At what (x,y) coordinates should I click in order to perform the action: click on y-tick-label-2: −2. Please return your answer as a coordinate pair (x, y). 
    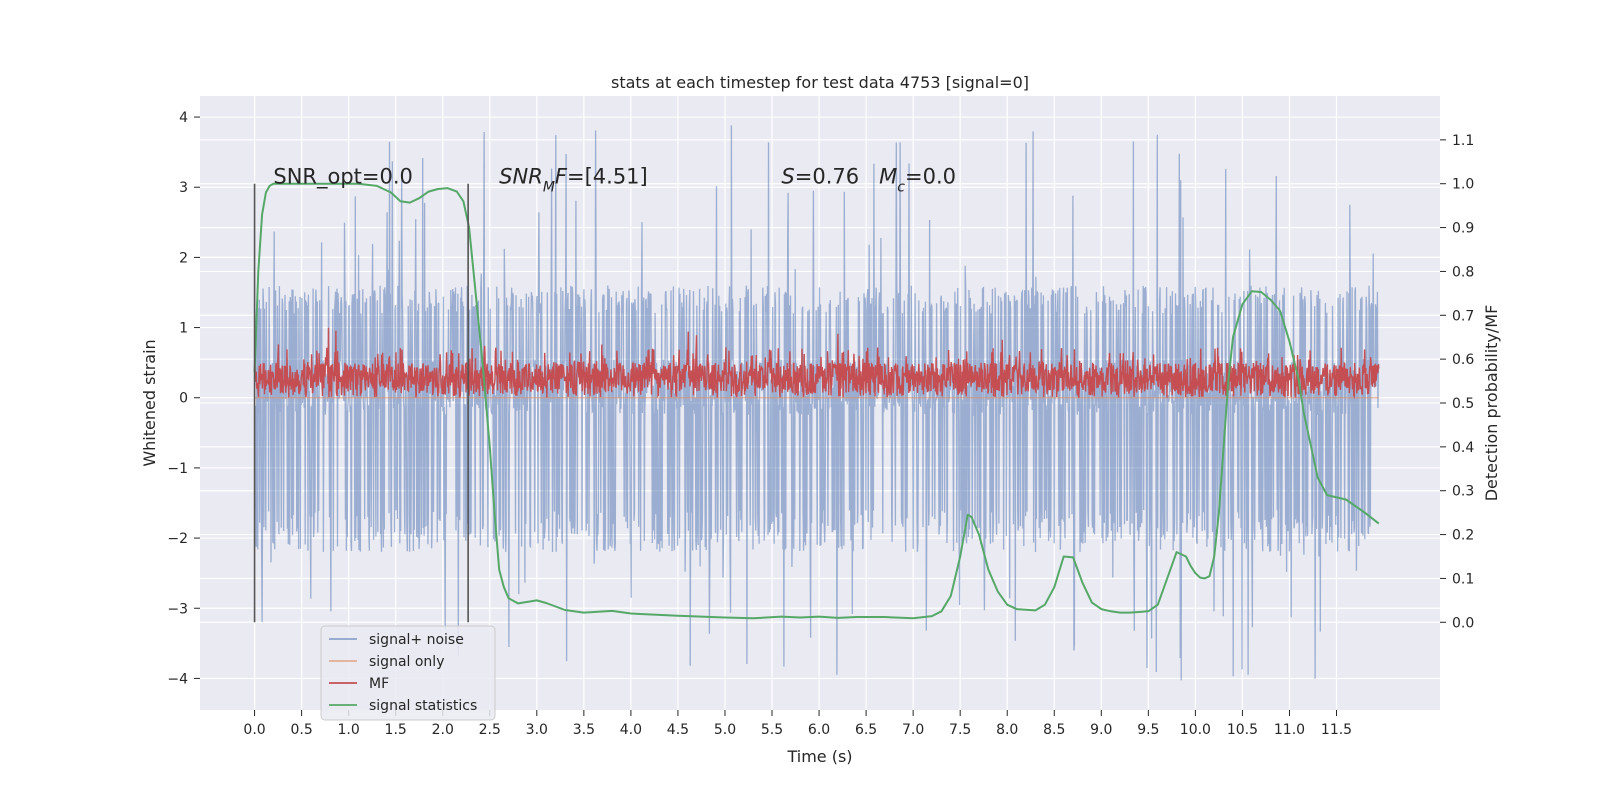
    Looking at the image, I should click on (177, 539).